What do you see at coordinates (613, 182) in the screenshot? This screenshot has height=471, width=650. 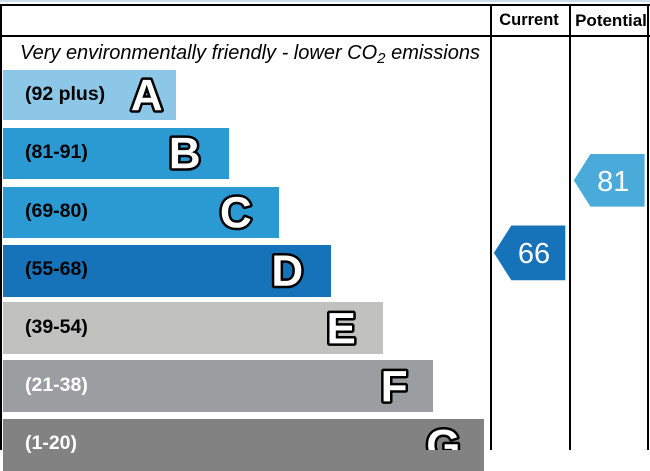 I see `svg-text: 81` at bounding box center [613, 182].